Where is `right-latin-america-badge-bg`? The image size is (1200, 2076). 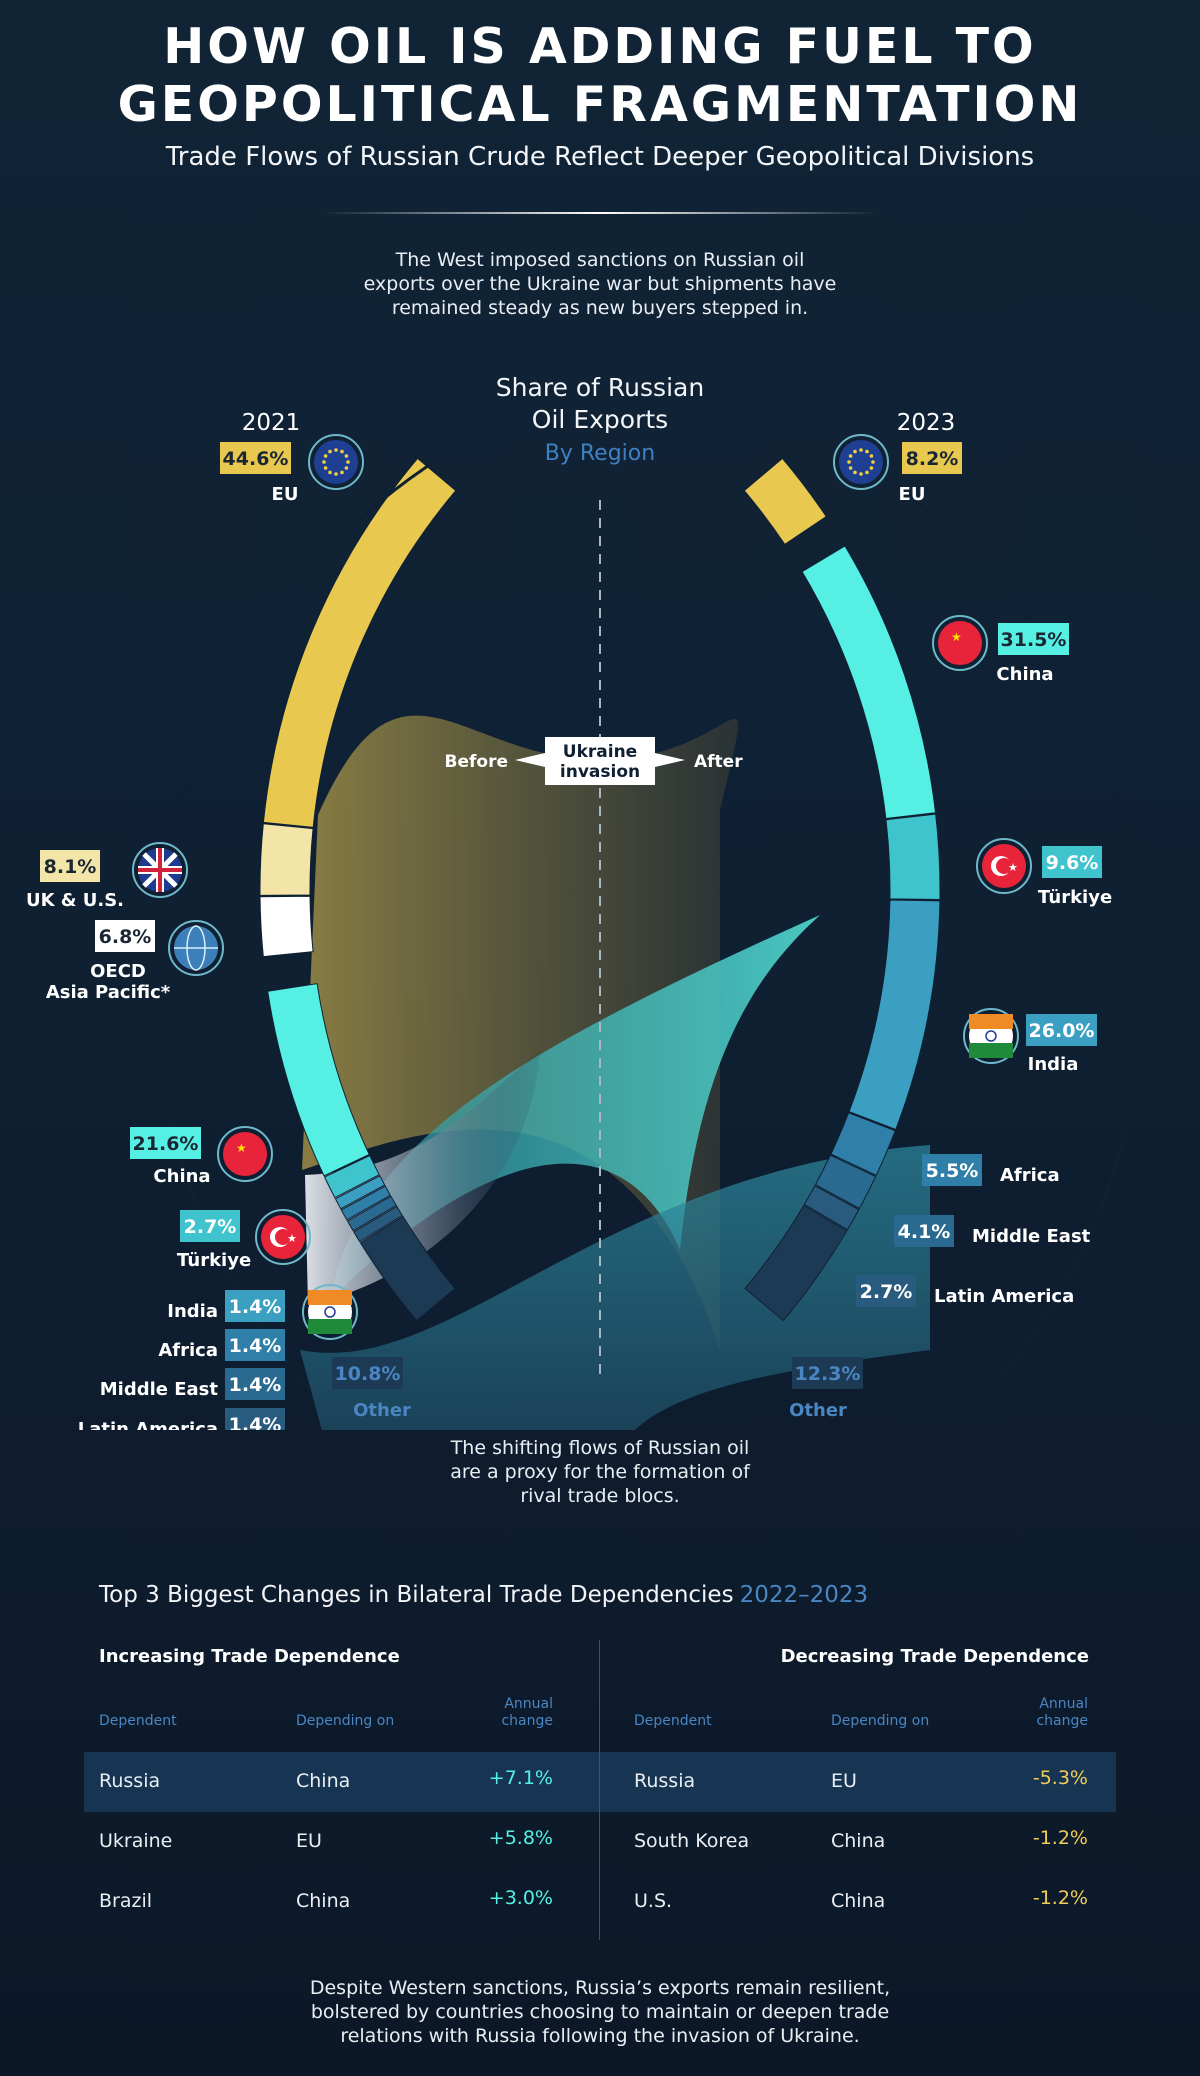 right-latin-america-badge-bg is located at coordinates (886, 1291).